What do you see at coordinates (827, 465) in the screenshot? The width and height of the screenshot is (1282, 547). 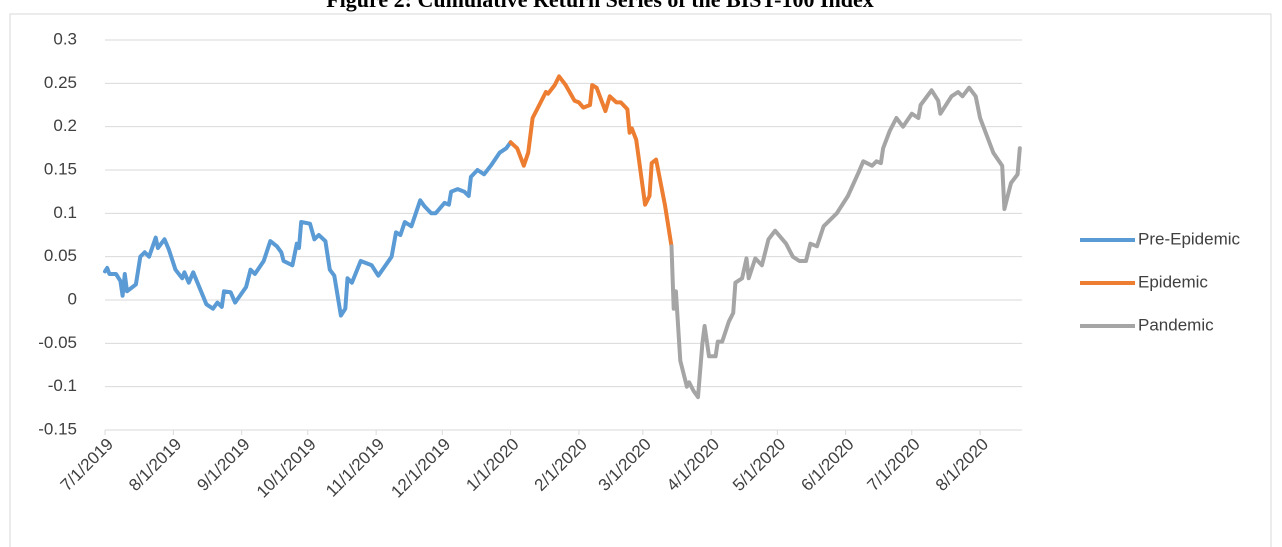 I see `x-tick-label: 6/1/2020` at bounding box center [827, 465].